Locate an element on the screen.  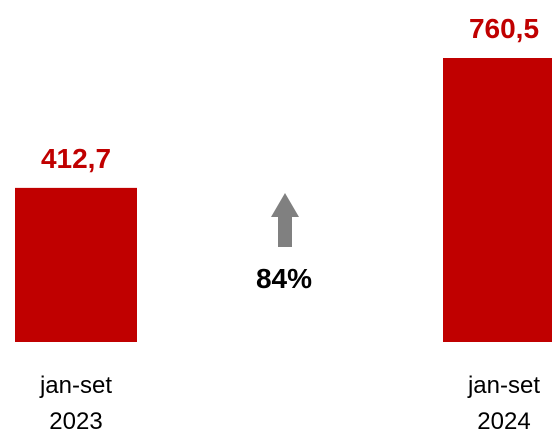
value-label-1: 760,5 is located at coordinates (504, 28).